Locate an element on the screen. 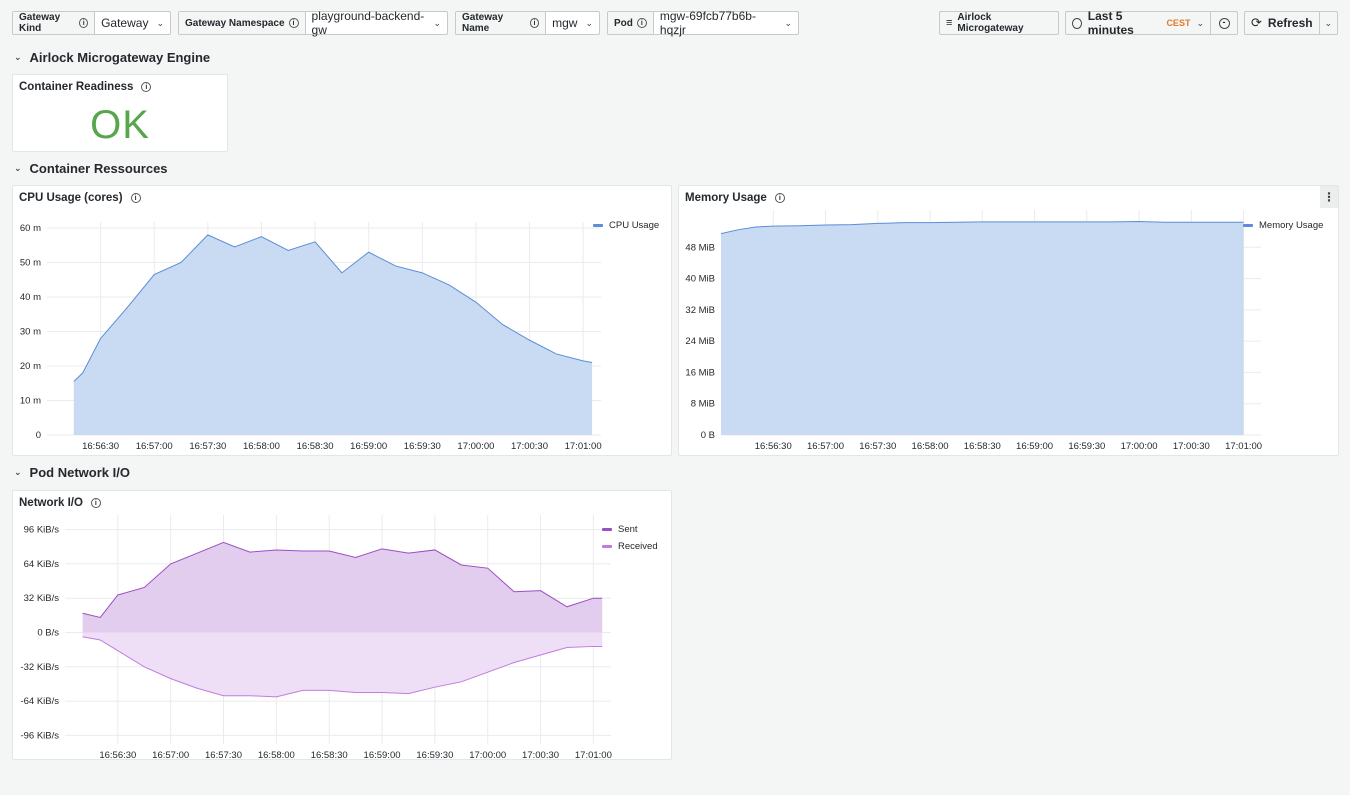 The image size is (1350, 795). series-area-received is located at coordinates (342, 664).